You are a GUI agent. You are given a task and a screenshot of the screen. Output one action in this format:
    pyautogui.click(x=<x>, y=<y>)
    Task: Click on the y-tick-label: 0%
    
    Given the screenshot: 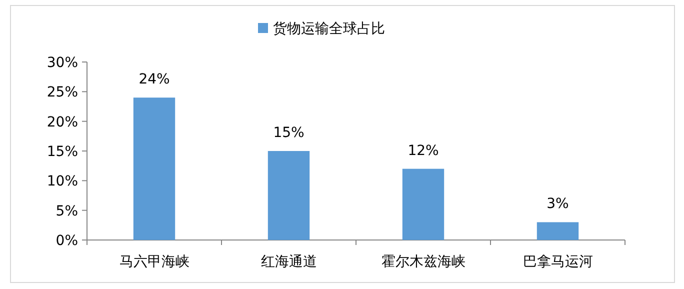 What is the action you would take?
    pyautogui.click(x=67, y=241)
    